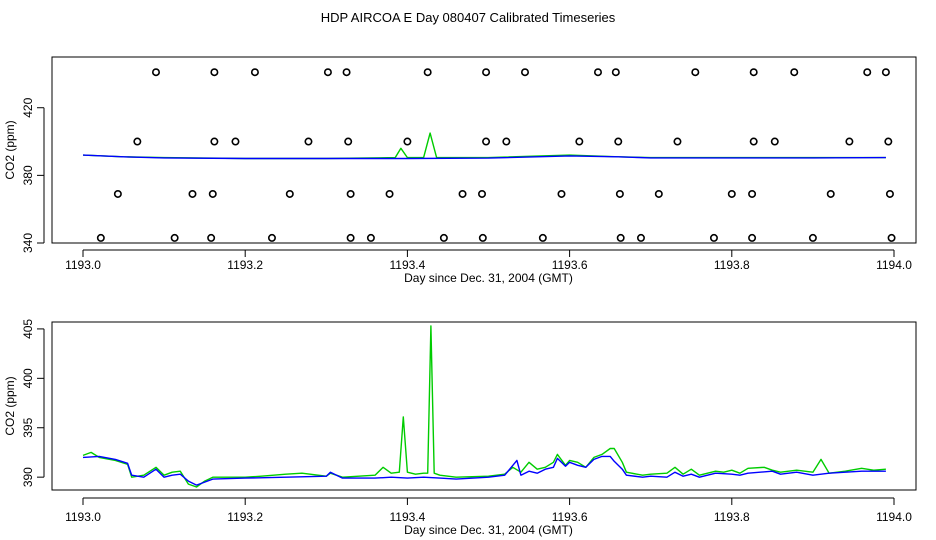  Describe the element at coordinates (484, 157) in the screenshot. I see `chart-0-series-2-line` at that location.